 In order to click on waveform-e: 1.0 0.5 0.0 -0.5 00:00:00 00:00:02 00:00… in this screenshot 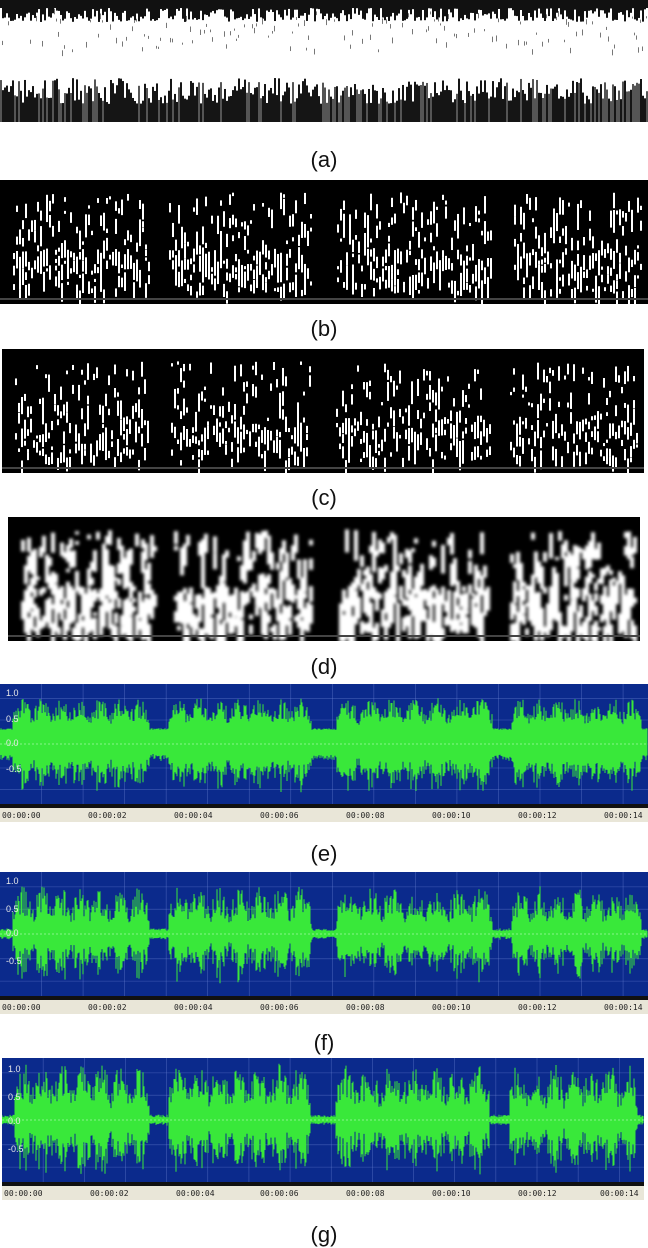, I will do `click(324, 753)`.